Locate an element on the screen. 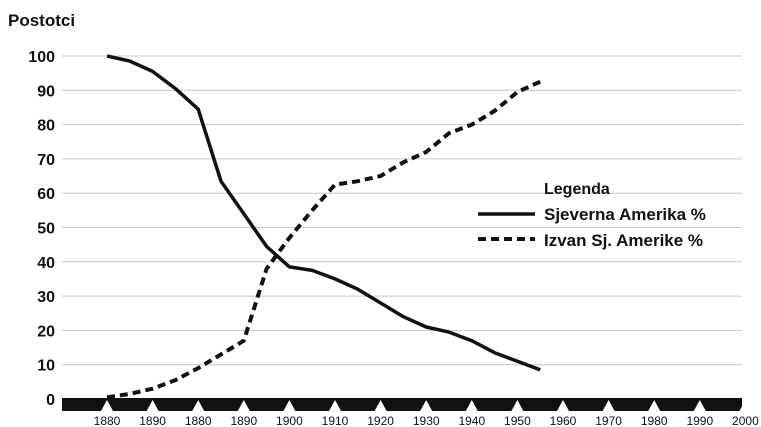 This screenshot has width=761, height=427. y-tick-label: 0 is located at coordinates (50, 400).